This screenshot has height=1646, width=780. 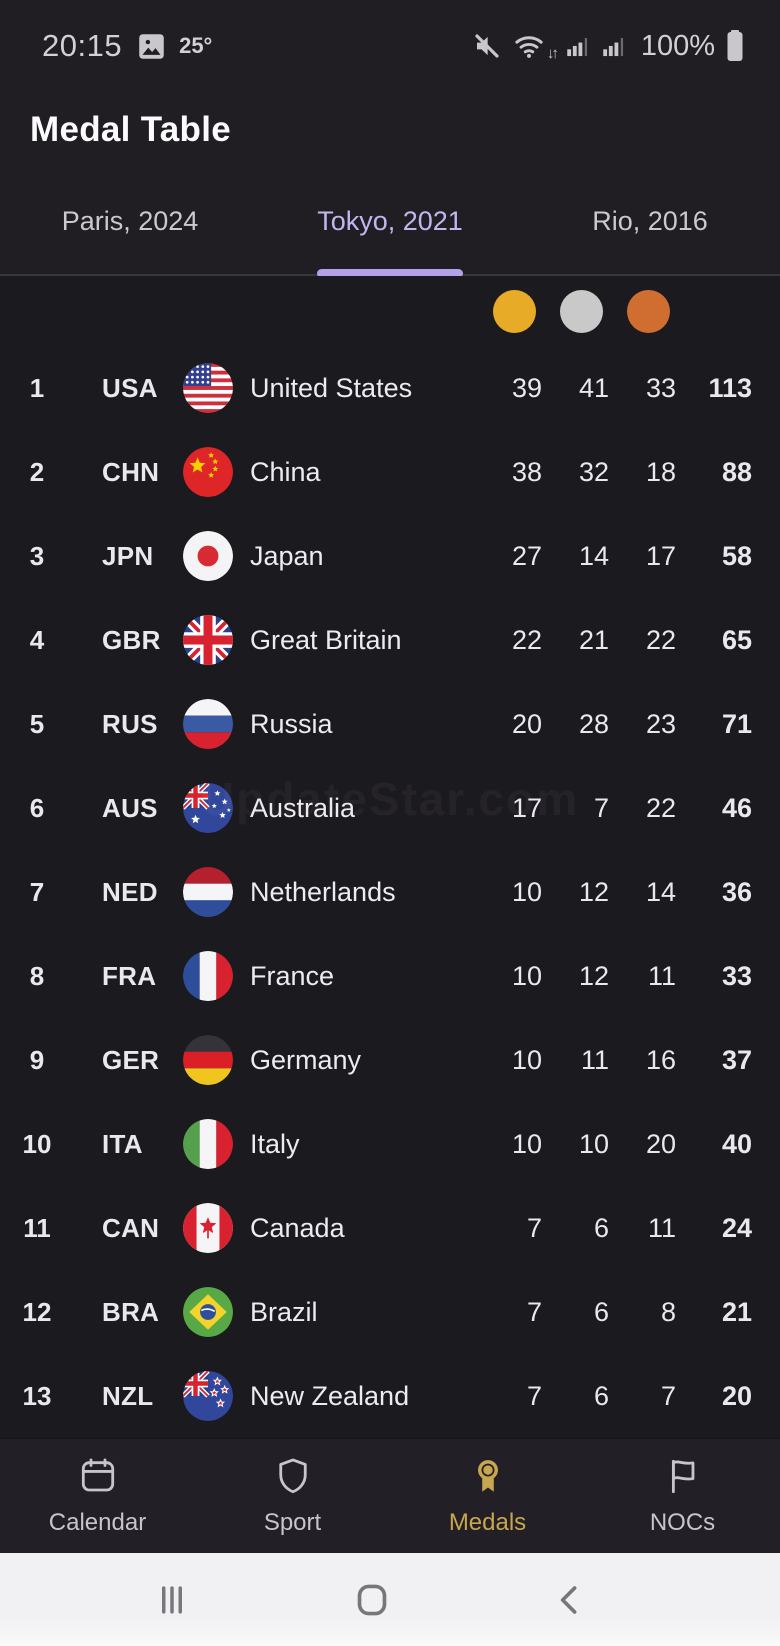 I want to click on medal-row-gbr: 4 GBR Great Britain 22 21 22 65, so click(x=390, y=640).